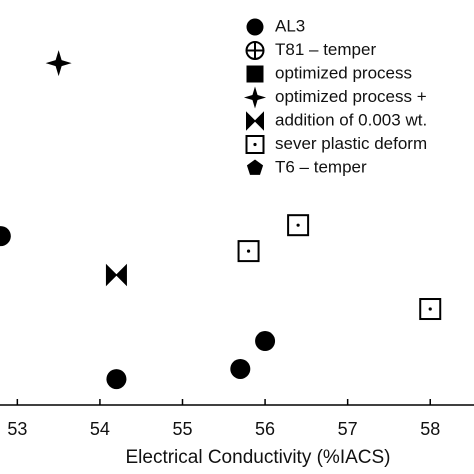  What do you see at coordinates (351, 96) in the screenshot?
I see `legend-label: optimized process +` at bounding box center [351, 96].